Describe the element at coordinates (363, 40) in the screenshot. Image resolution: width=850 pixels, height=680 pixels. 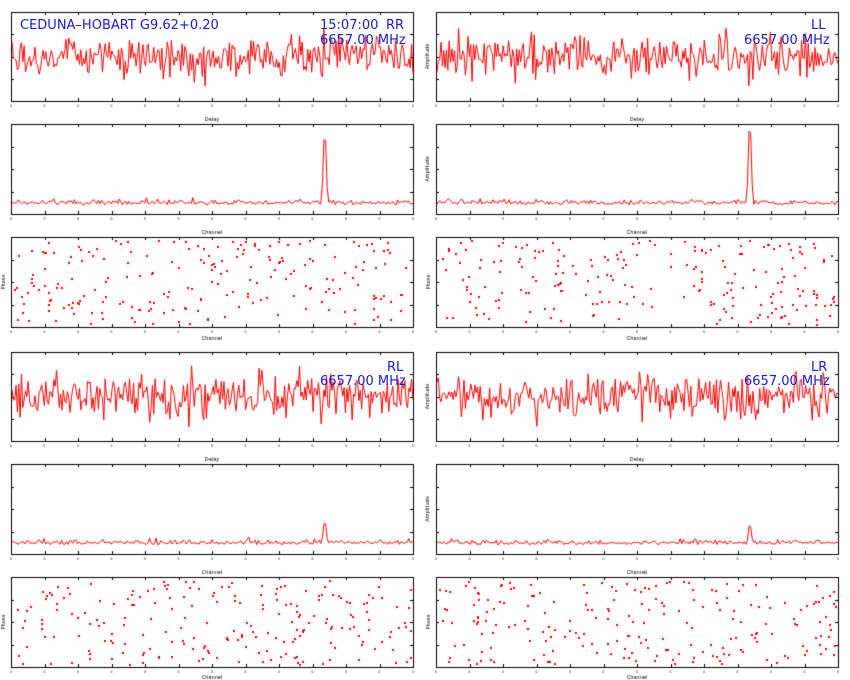
I see `rr-frequency: 6657.00 MHz` at that location.